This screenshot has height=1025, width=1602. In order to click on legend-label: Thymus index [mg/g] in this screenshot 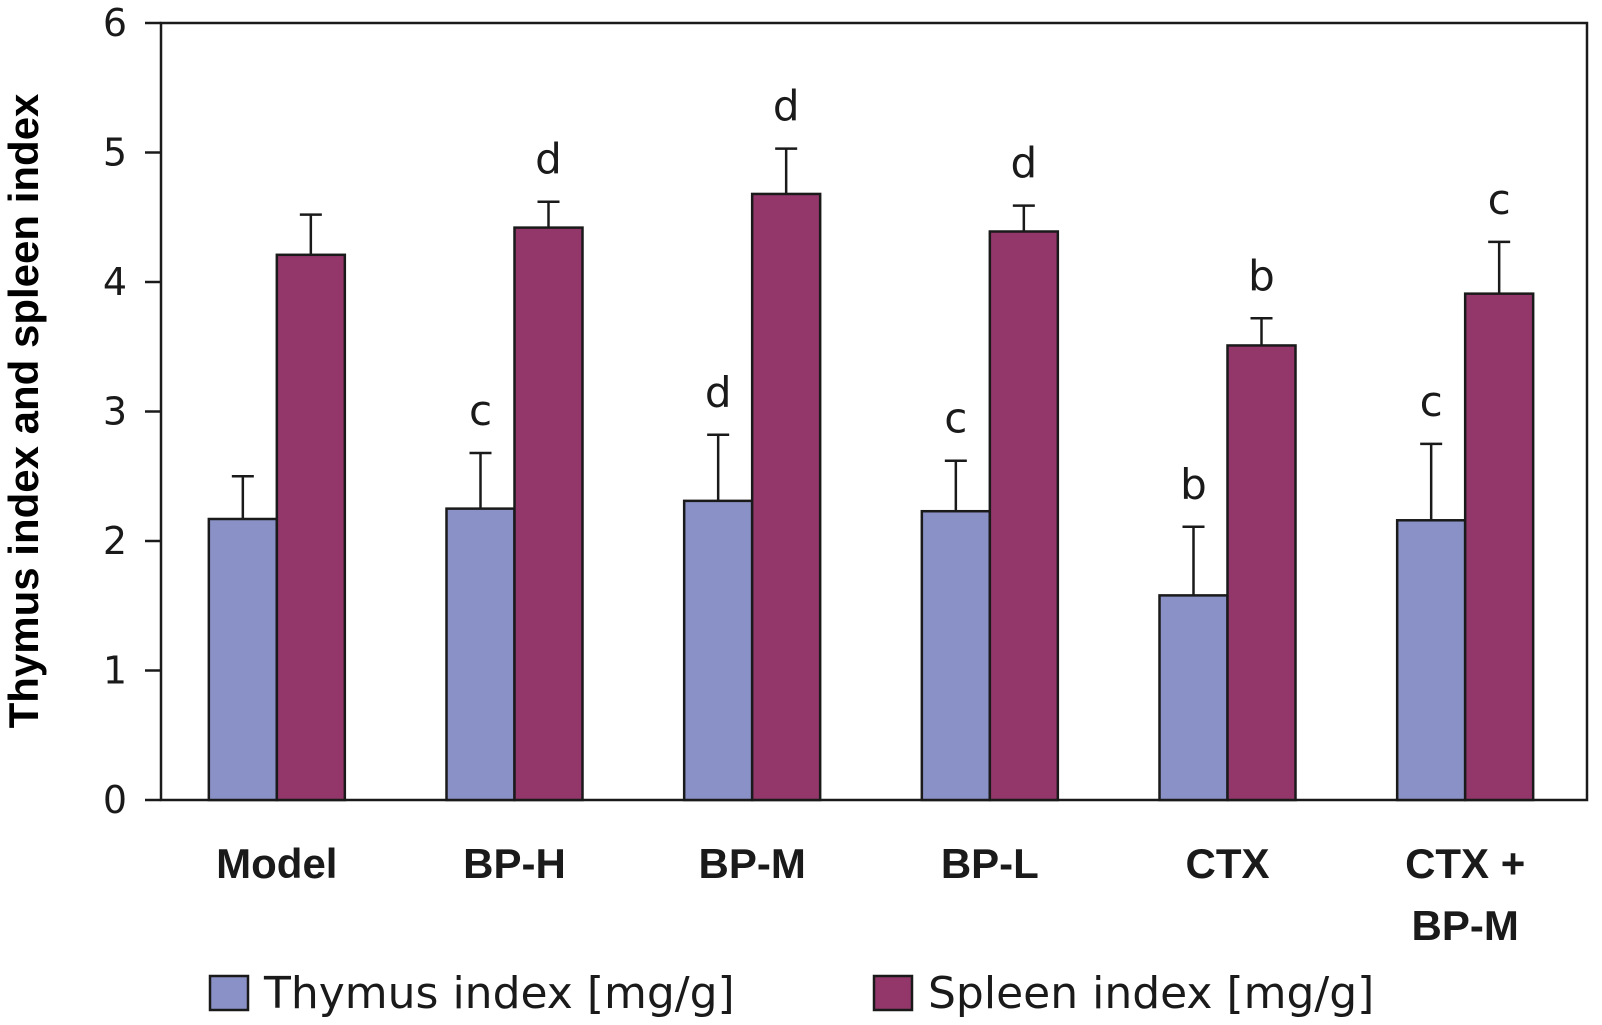, I will do `click(499, 993)`.